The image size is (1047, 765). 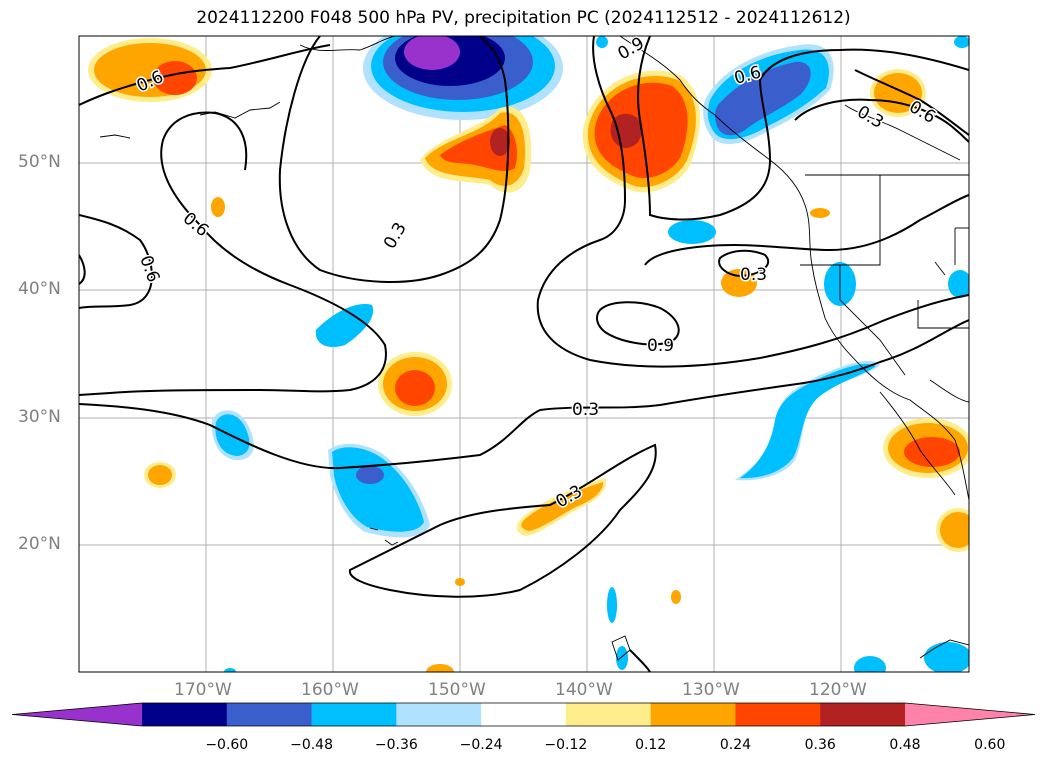 What do you see at coordinates (944, 649) in the screenshot?
I see `mexico-coast` at bounding box center [944, 649].